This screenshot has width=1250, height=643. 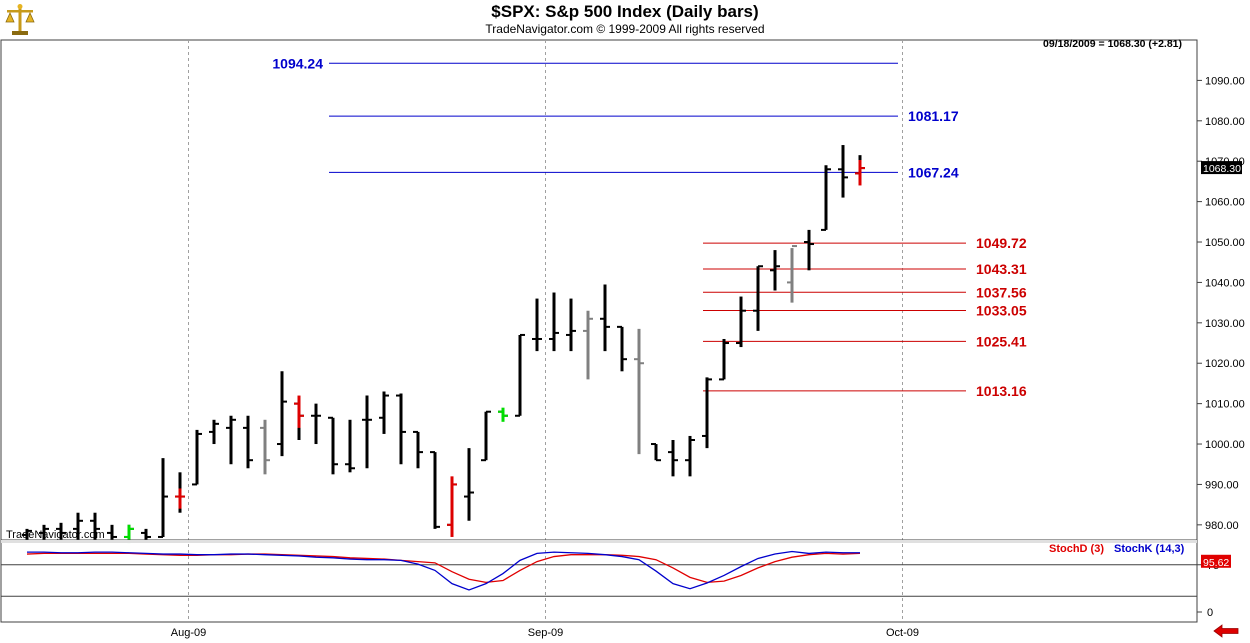 What do you see at coordinates (1001, 310) in the screenshot?
I see `level-label: 1033.05` at bounding box center [1001, 310].